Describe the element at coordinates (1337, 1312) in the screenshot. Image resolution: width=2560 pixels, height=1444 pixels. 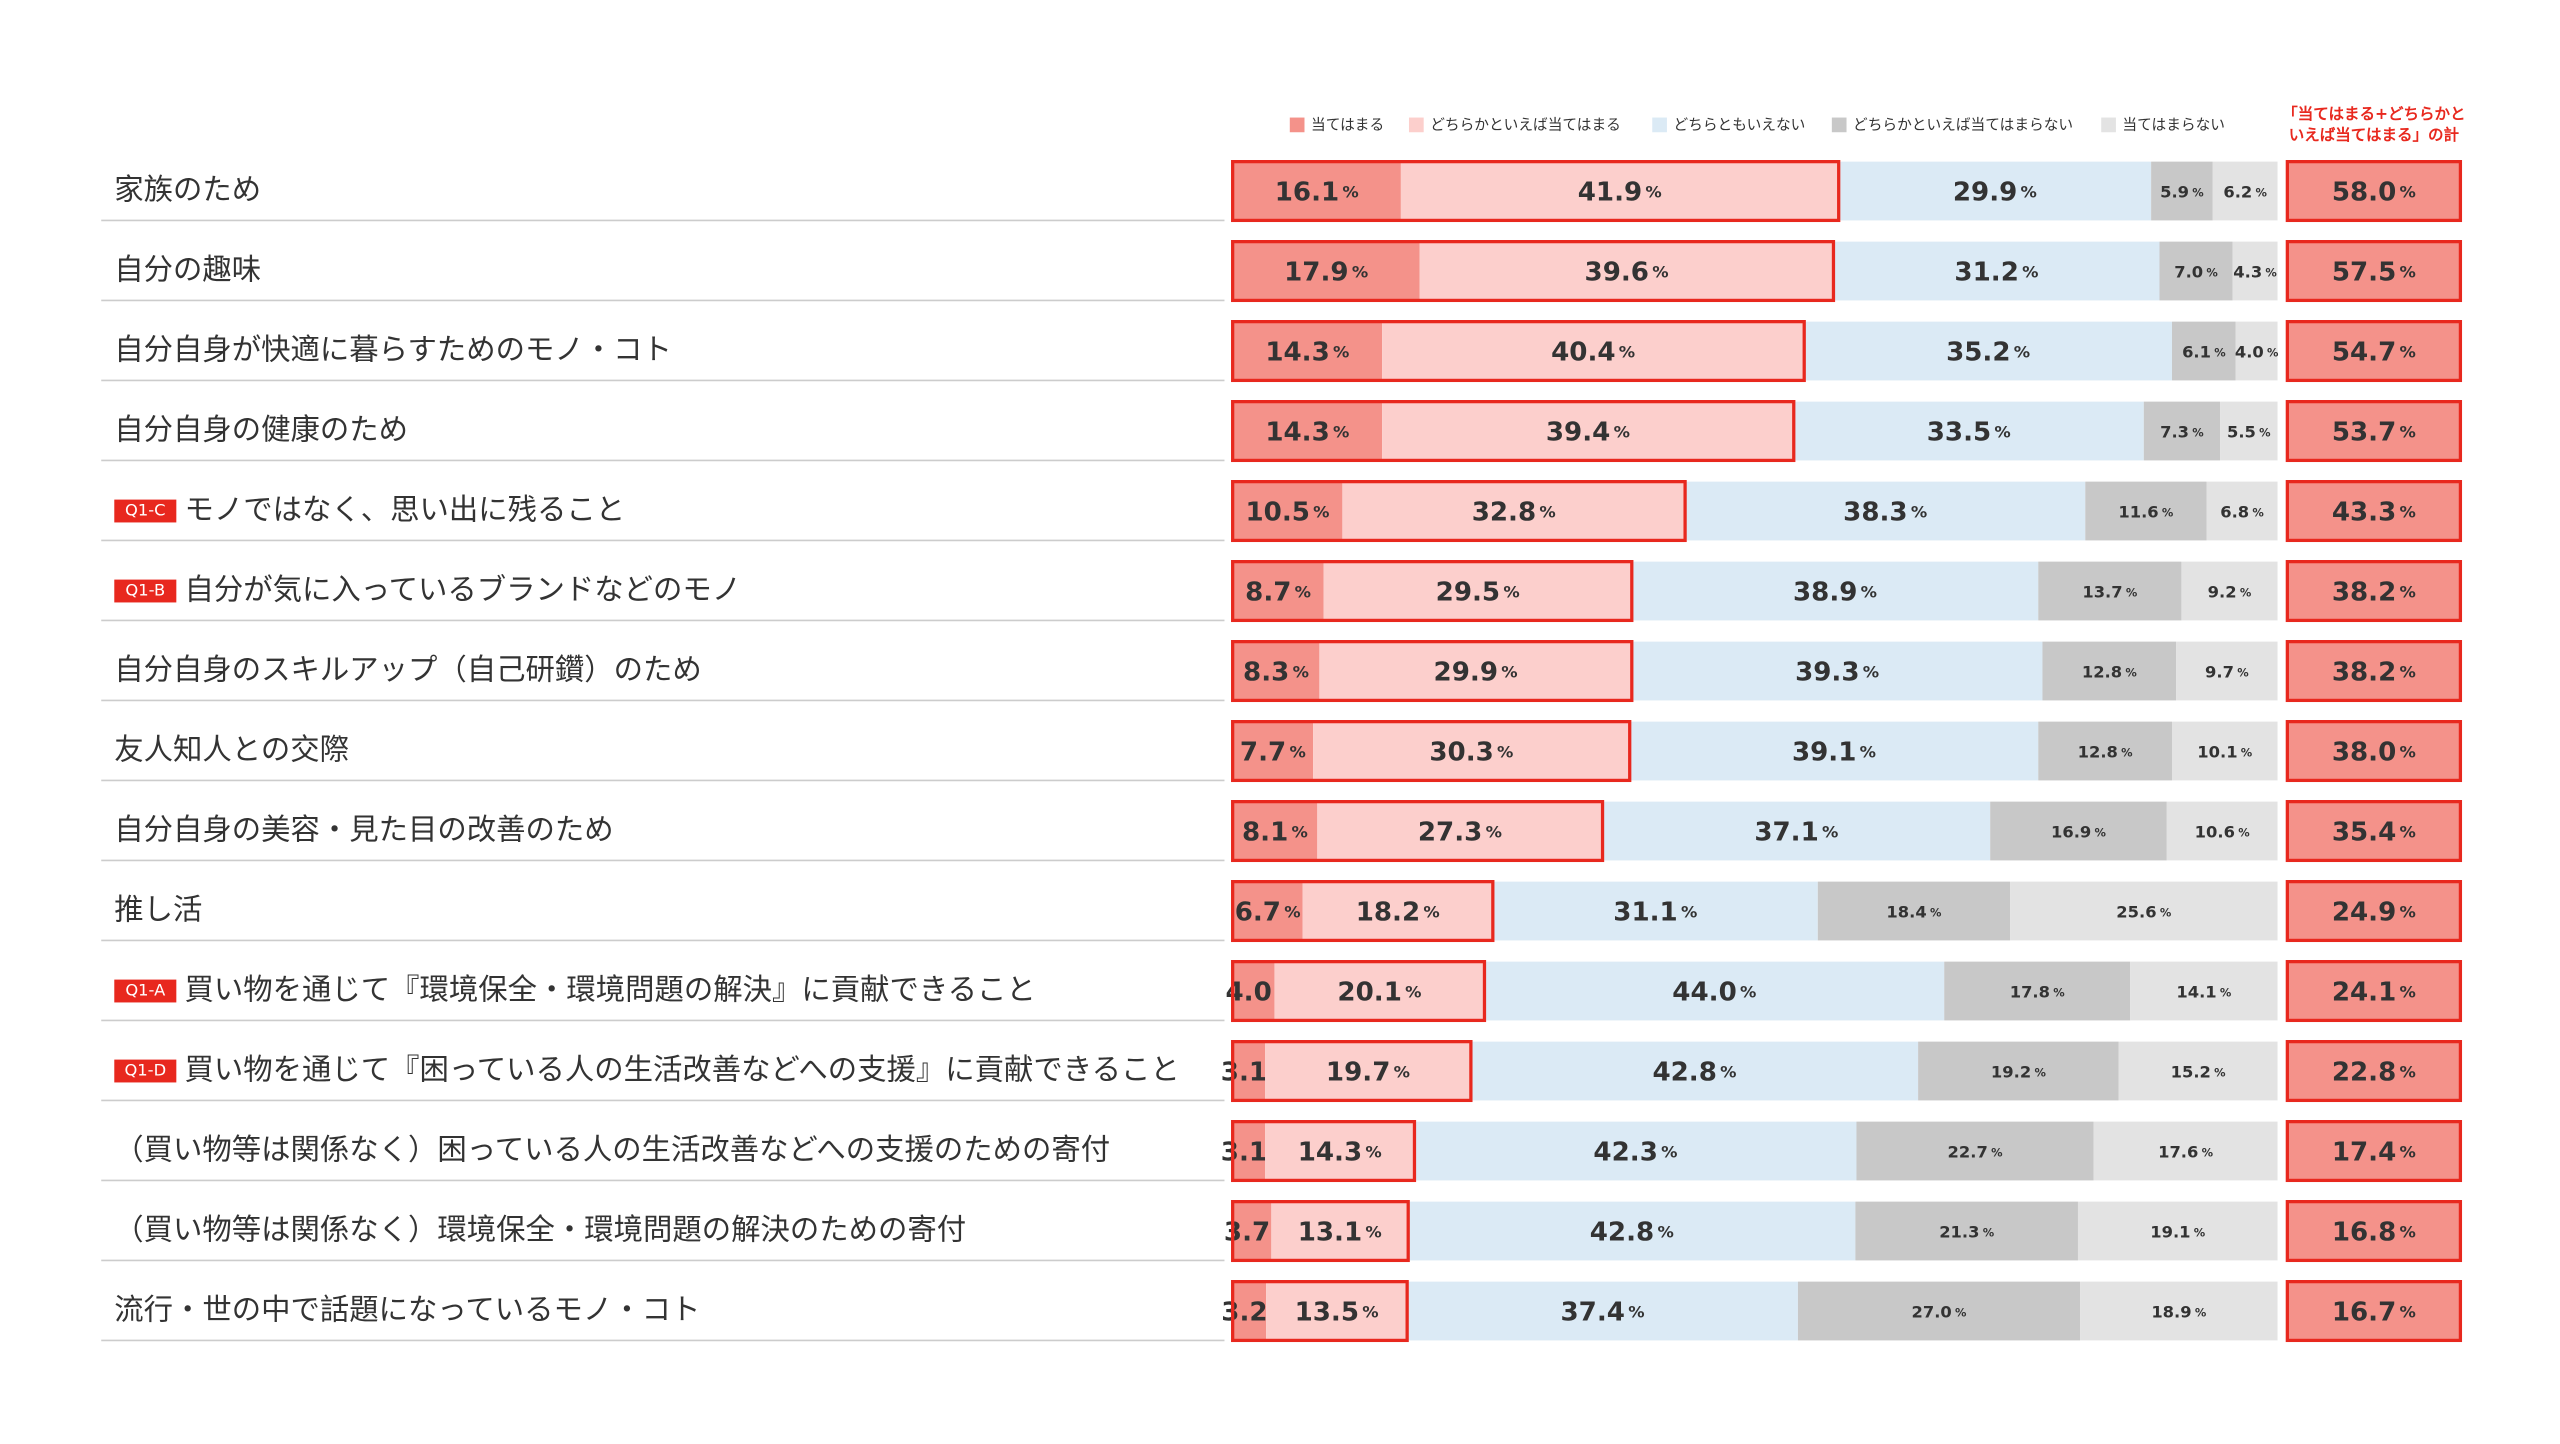
I see `value-label: 13.5%` at that location.